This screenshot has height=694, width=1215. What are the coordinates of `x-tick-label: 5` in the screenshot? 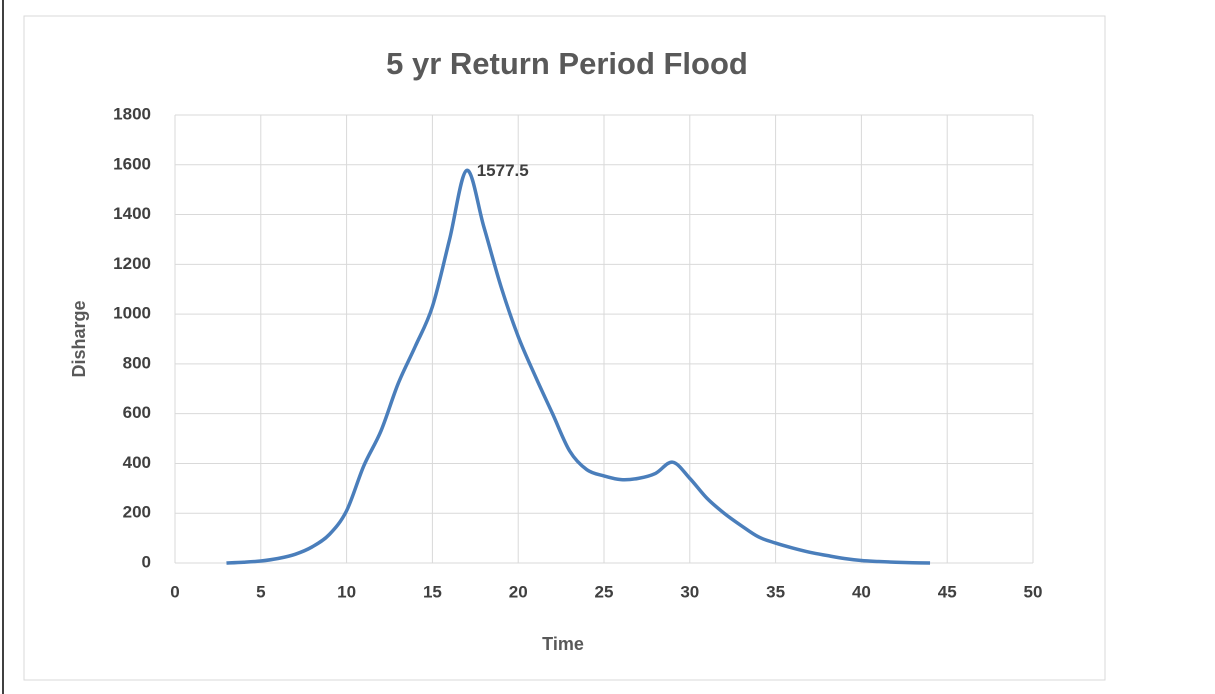 It's located at (260, 591).